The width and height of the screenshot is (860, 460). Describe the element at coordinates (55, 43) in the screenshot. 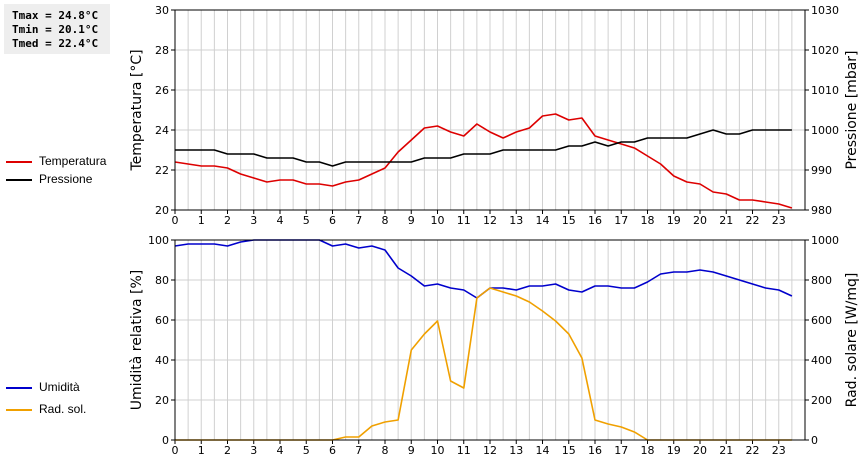

I see `tmed-text: Tmed = 22.4°C` at that location.